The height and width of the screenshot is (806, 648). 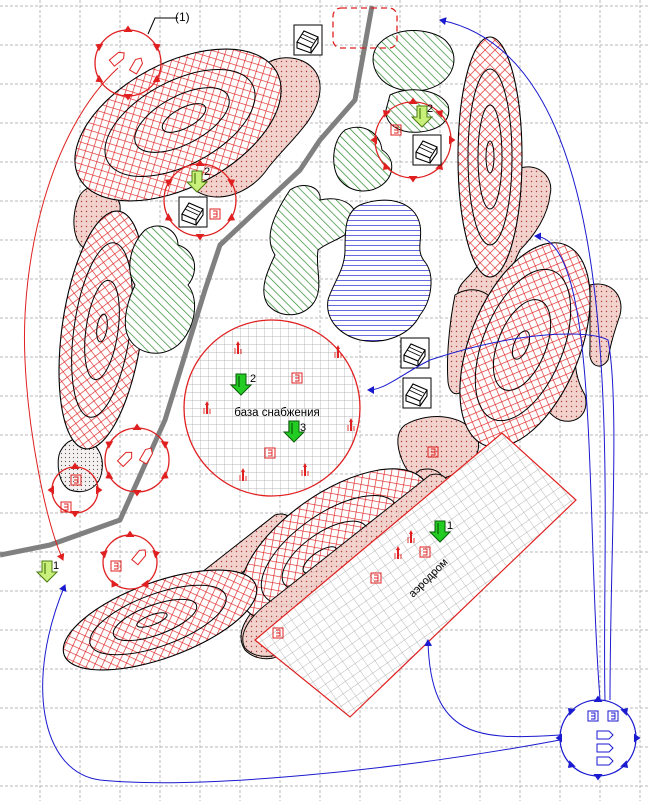 I want to click on label-leader-line, so click(x=162, y=26).